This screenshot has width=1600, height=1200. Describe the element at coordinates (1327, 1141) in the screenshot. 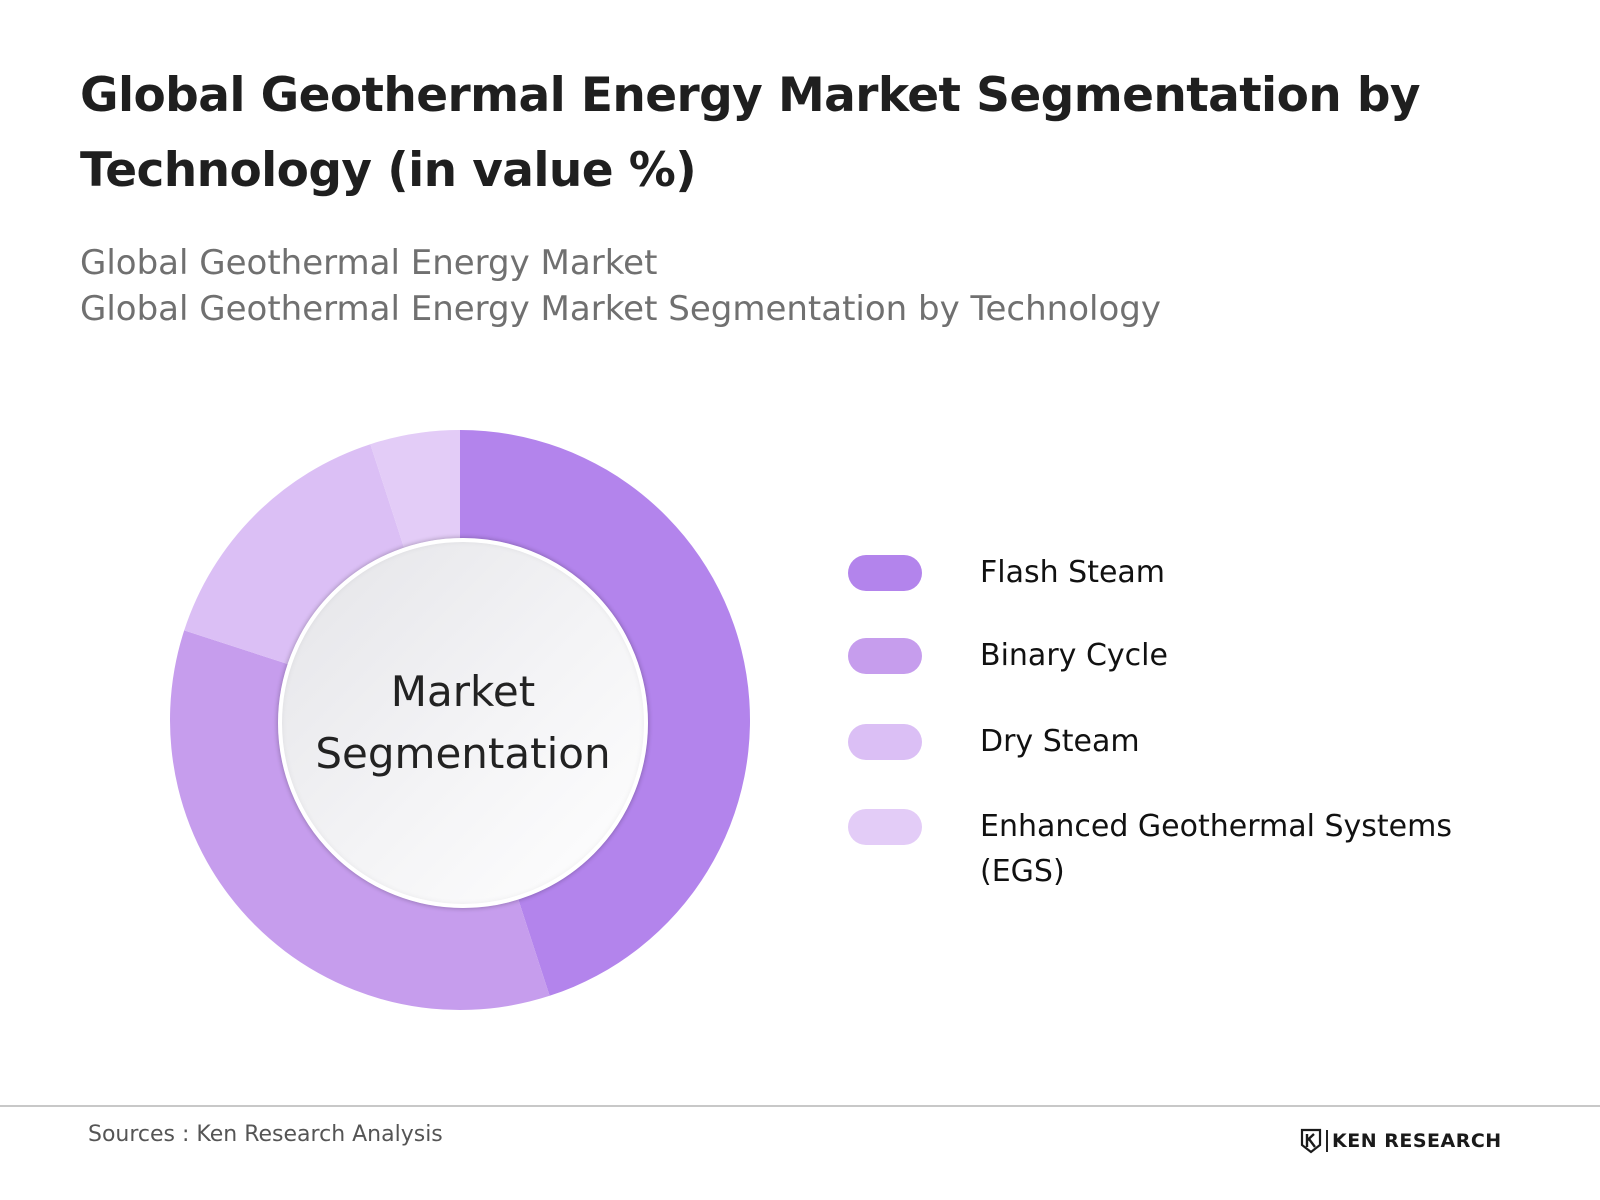

I see `brand-separator` at that location.